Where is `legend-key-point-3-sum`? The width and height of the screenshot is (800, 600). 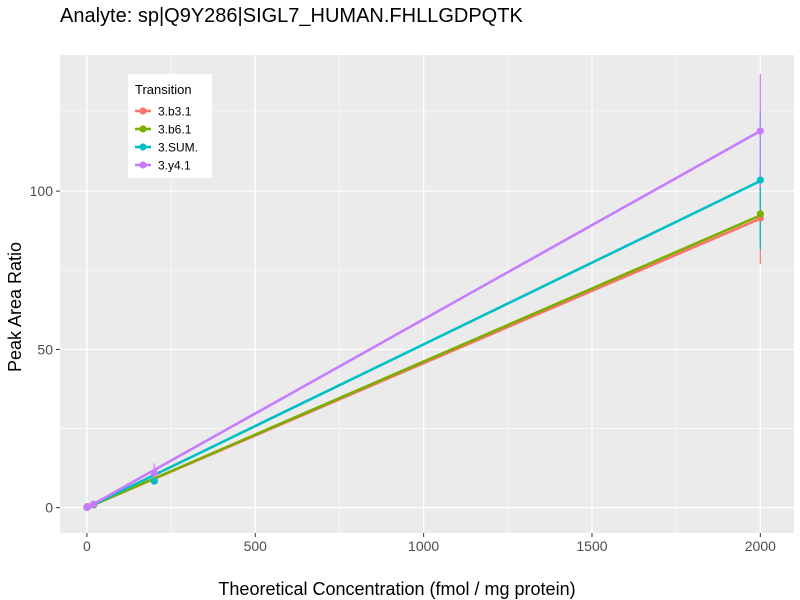 legend-key-point-3-sum is located at coordinates (143, 147).